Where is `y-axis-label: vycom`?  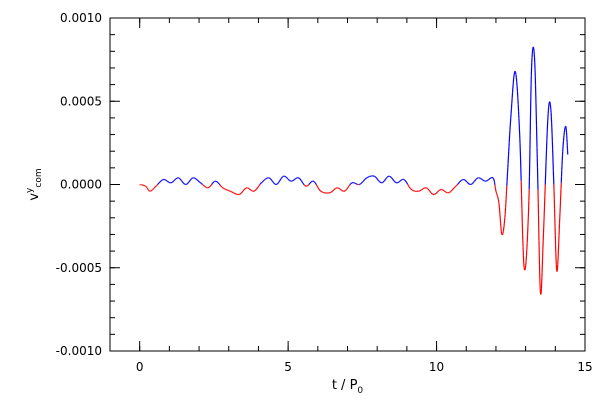 y-axis-label: vycom is located at coordinates (34, 184).